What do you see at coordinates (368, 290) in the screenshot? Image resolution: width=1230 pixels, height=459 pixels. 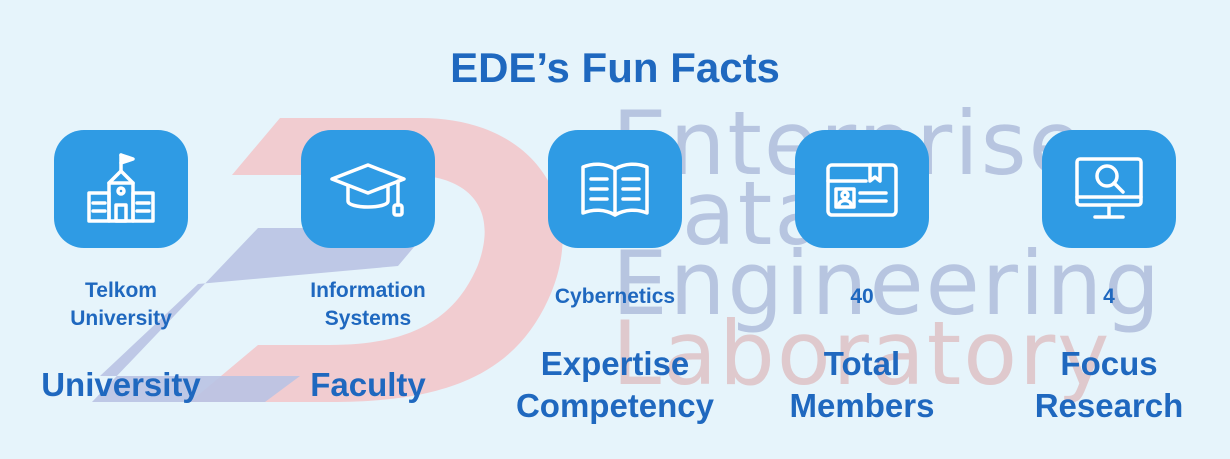 I see `fact-value-faculty-line: Information` at bounding box center [368, 290].